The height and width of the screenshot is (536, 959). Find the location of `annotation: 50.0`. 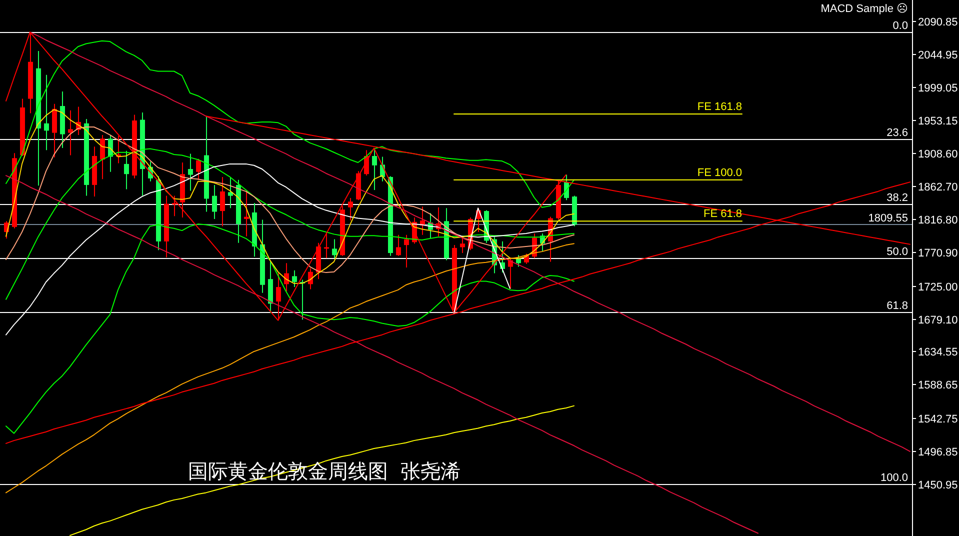

annotation: 50.0 is located at coordinates (897, 252).